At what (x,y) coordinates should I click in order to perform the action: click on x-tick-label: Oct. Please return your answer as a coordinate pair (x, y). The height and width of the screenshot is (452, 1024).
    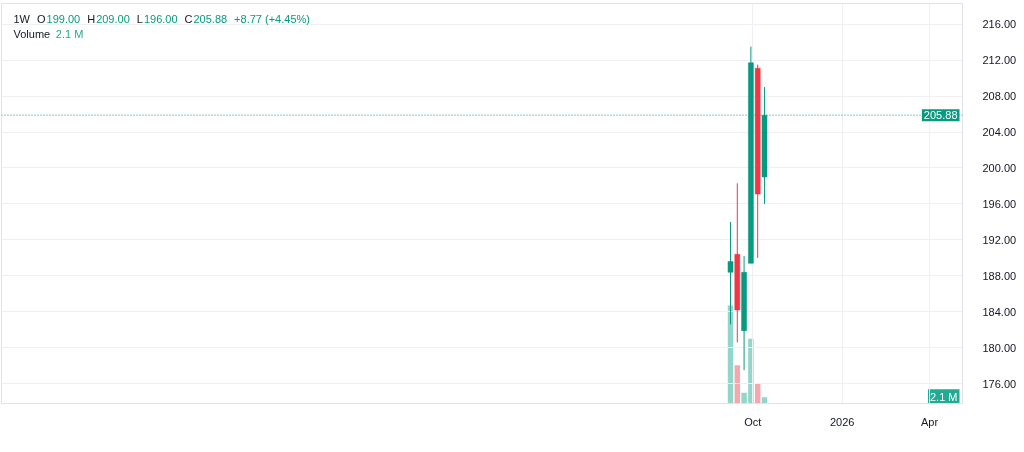
    Looking at the image, I should click on (753, 421).